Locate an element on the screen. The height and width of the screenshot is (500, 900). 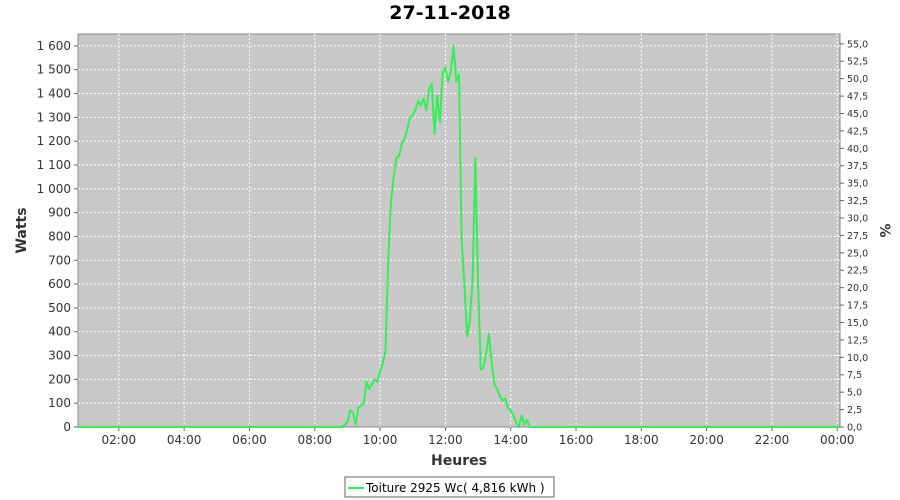
y2-tick-label: 30,0 is located at coordinates (857, 218).